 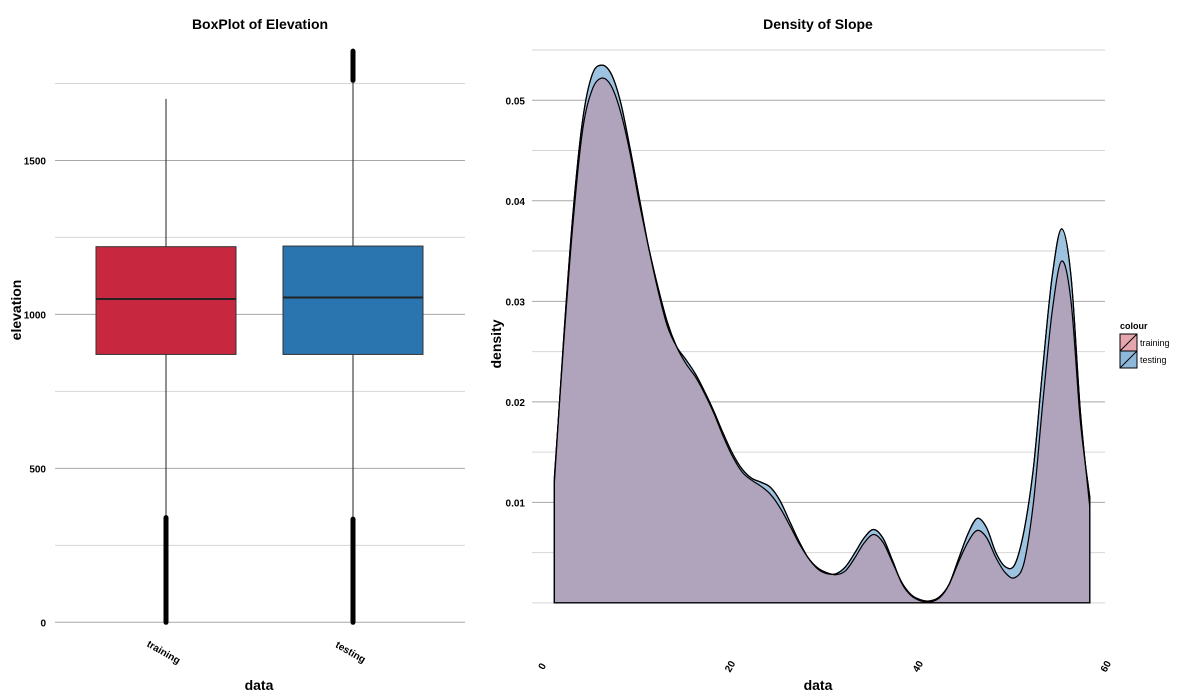 I want to click on density-legend: colour training testing, so click(x=1144, y=345).